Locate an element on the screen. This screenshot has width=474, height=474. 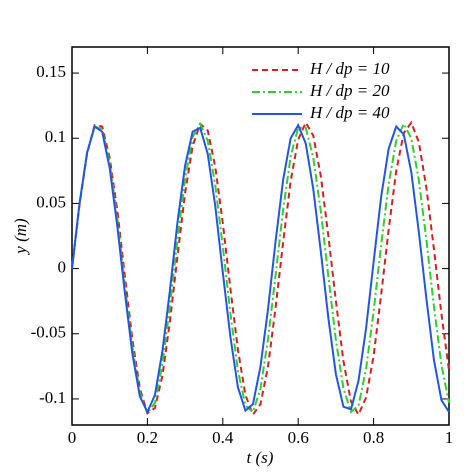
x-tick-label: 1 is located at coordinates (449, 437).